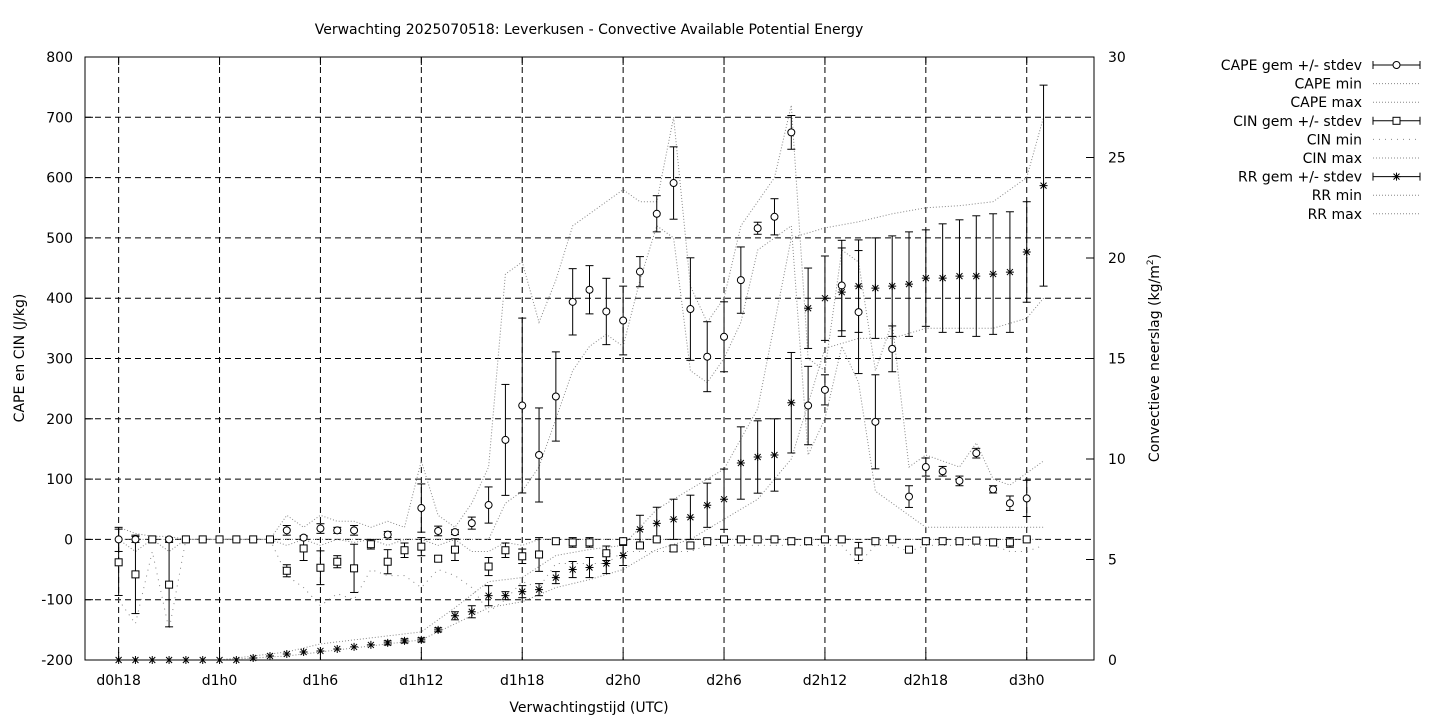 The height and width of the screenshot is (720, 1440). Describe the element at coordinates (1335, 215) in the screenshot. I see `legend-label-rr-max: RR max` at that location.